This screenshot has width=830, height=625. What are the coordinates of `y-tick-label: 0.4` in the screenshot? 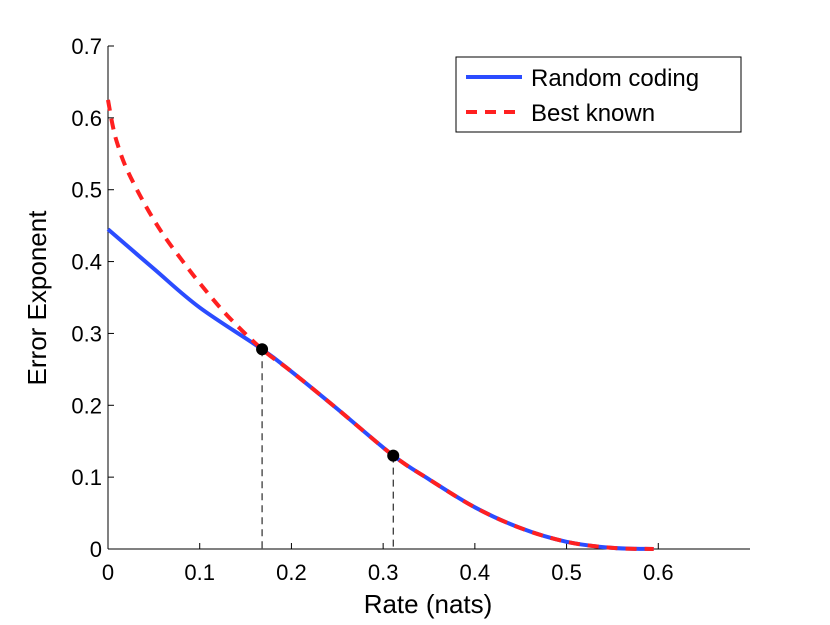 It's located at (86, 262).